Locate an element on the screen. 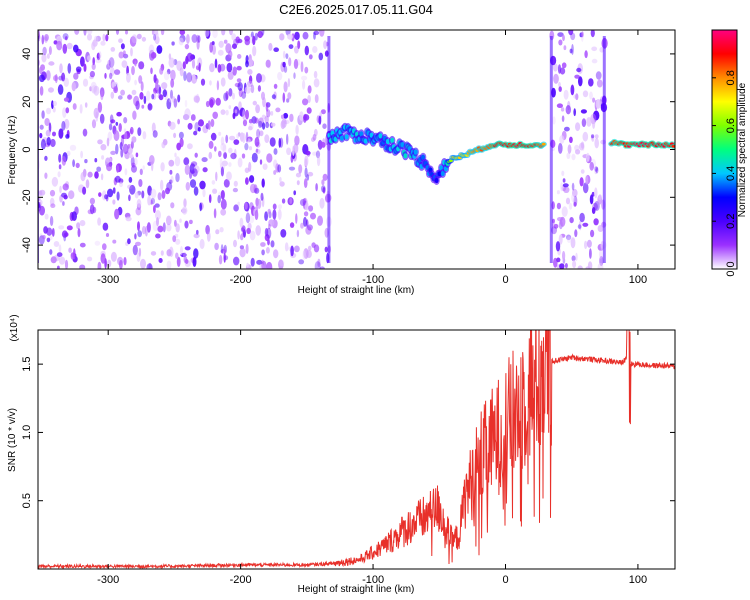 Image resolution: width=750 pixels, height=600 pixels. x-tick-label: 100 is located at coordinates (638, 280).